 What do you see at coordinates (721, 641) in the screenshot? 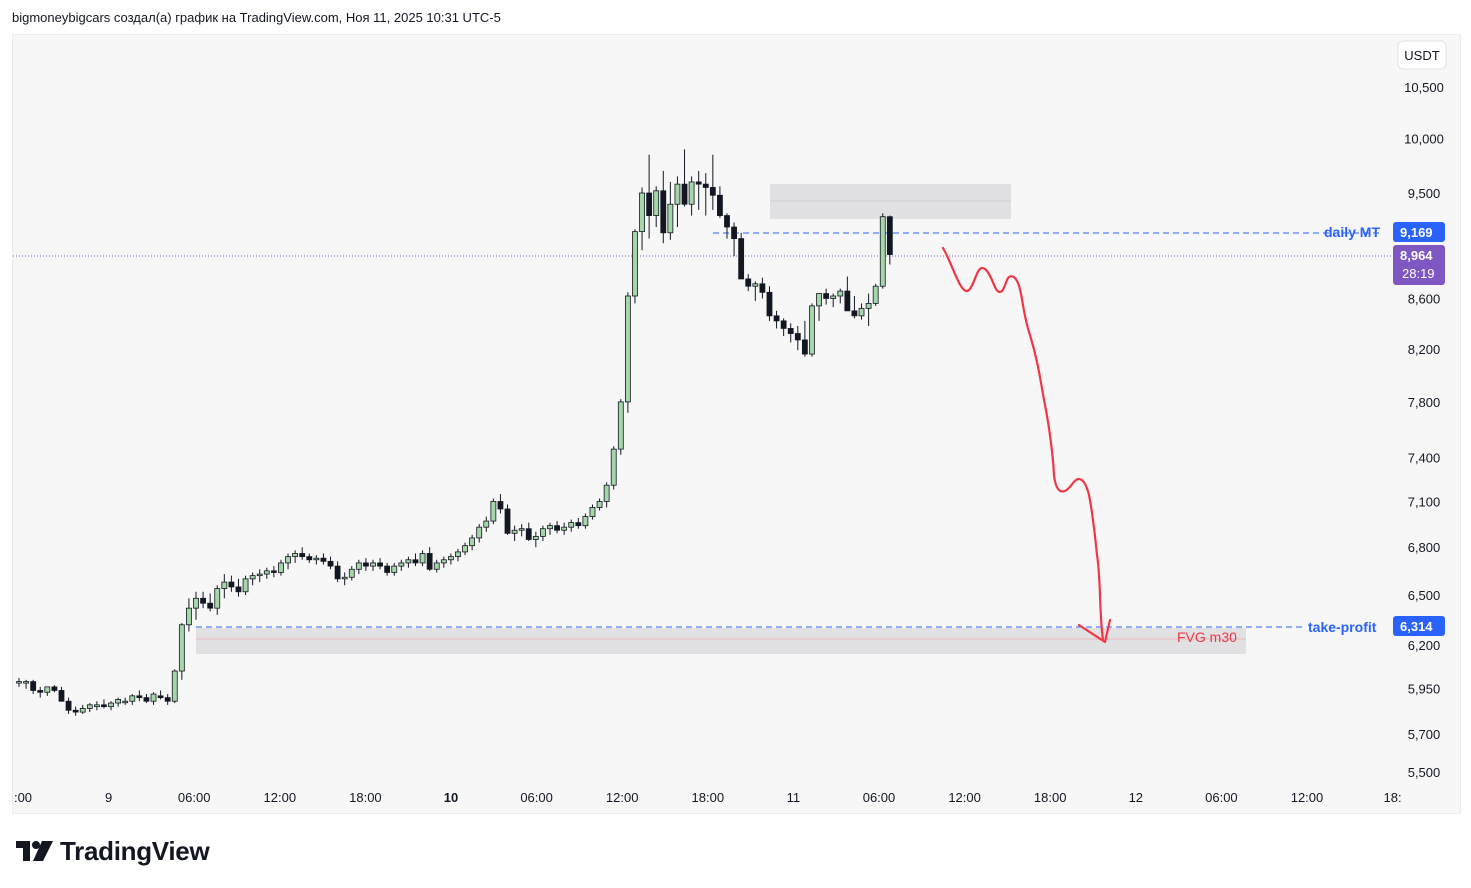
I see `fvg-zone` at bounding box center [721, 641].